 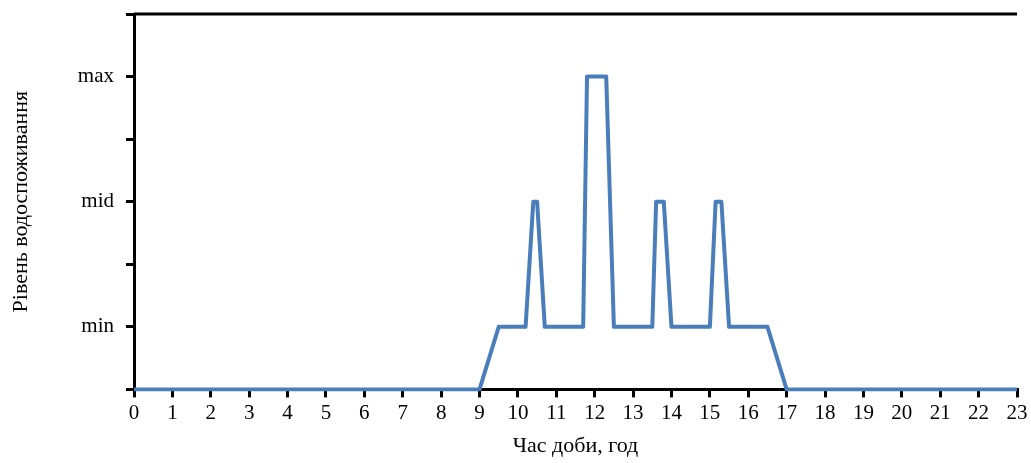 What do you see at coordinates (633, 411) in the screenshot?
I see `x-tick-label: 13` at bounding box center [633, 411].